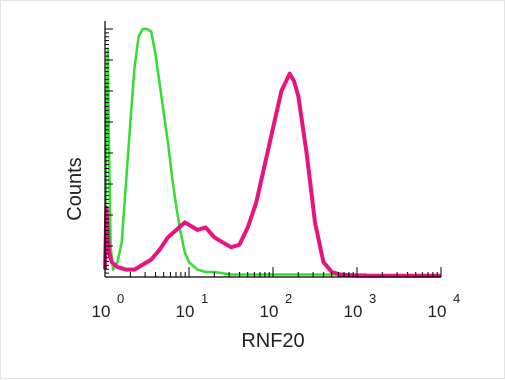 This screenshot has height=380, width=505. Describe the element at coordinates (288, 298) in the screenshot. I see `x-tick-label-exp-2: 2` at that location.